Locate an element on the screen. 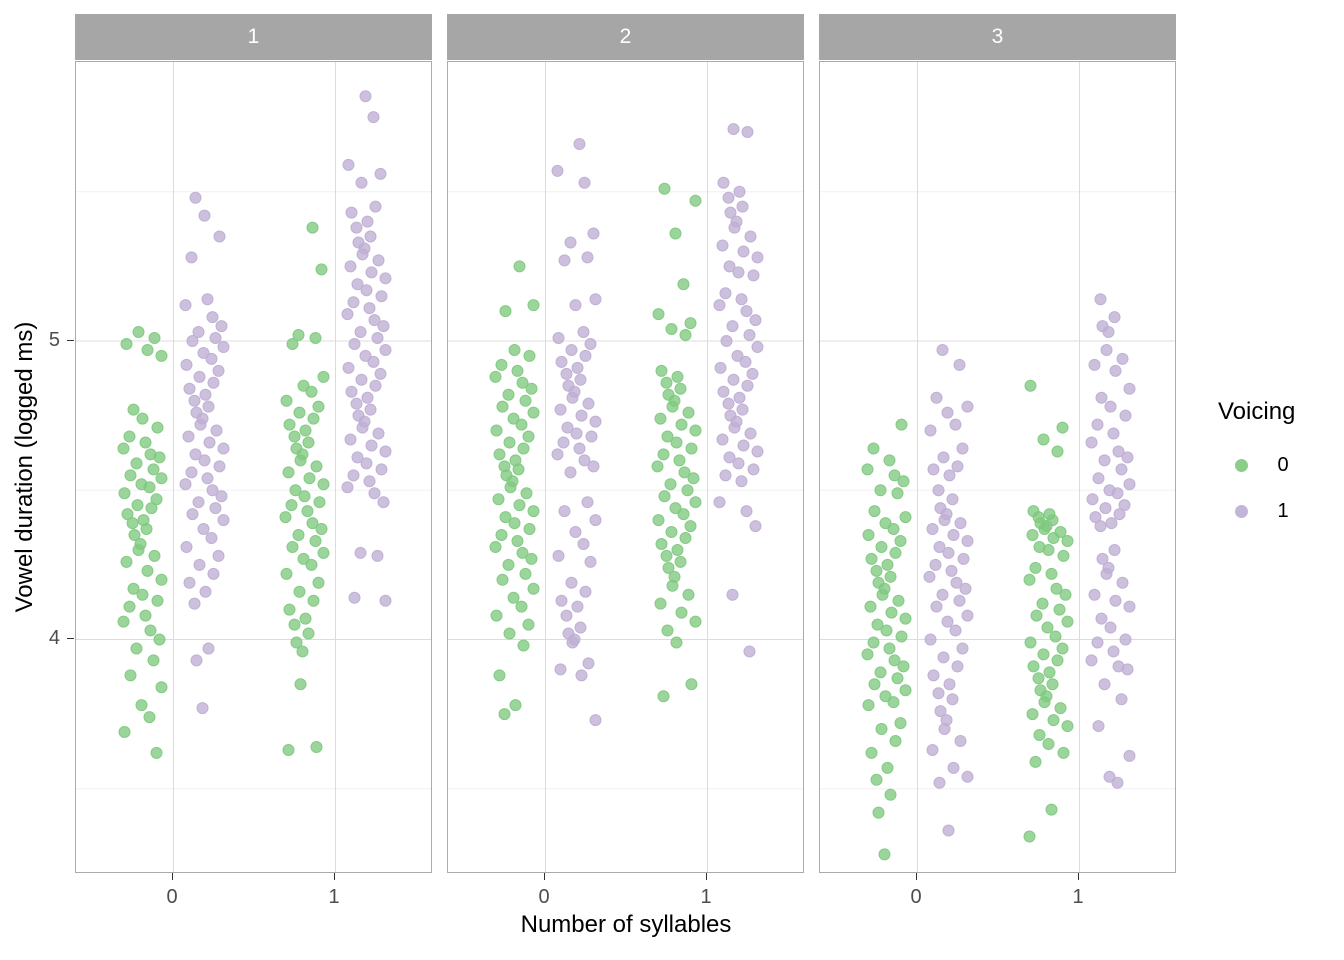 The height and width of the screenshot is (960, 1344). y-tick-mark is located at coordinates (70, 638).